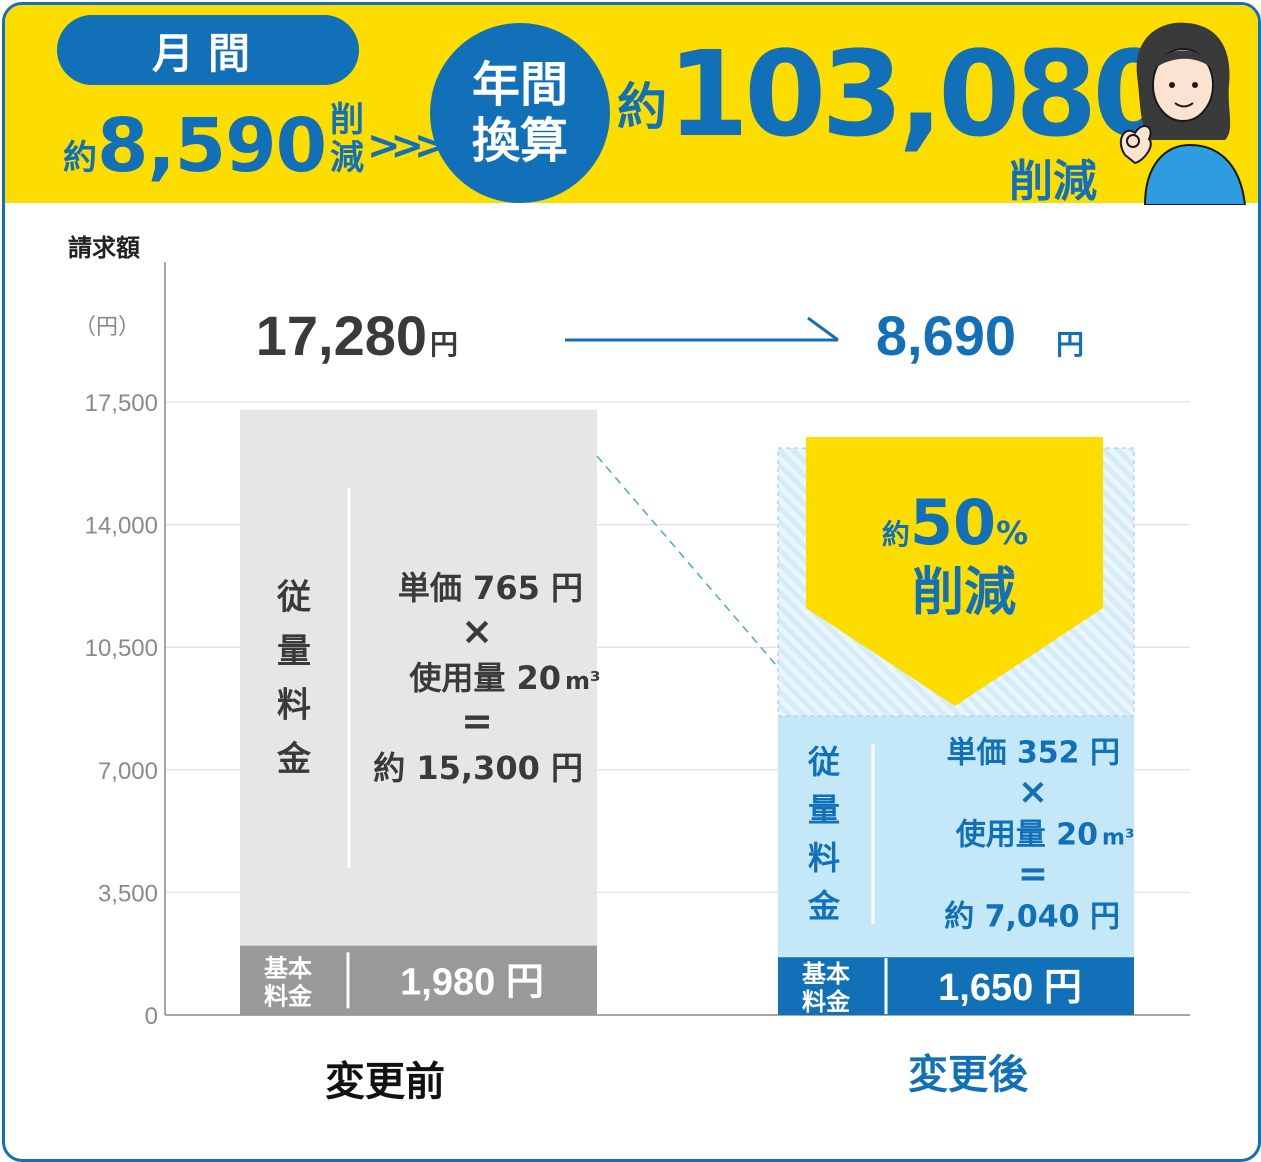 This screenshot has height=1162, width=1261. What do you see at coordinates (686, 560) in the screenshot?
I see `reduction-guide-line` at bounding box center [686, 560].